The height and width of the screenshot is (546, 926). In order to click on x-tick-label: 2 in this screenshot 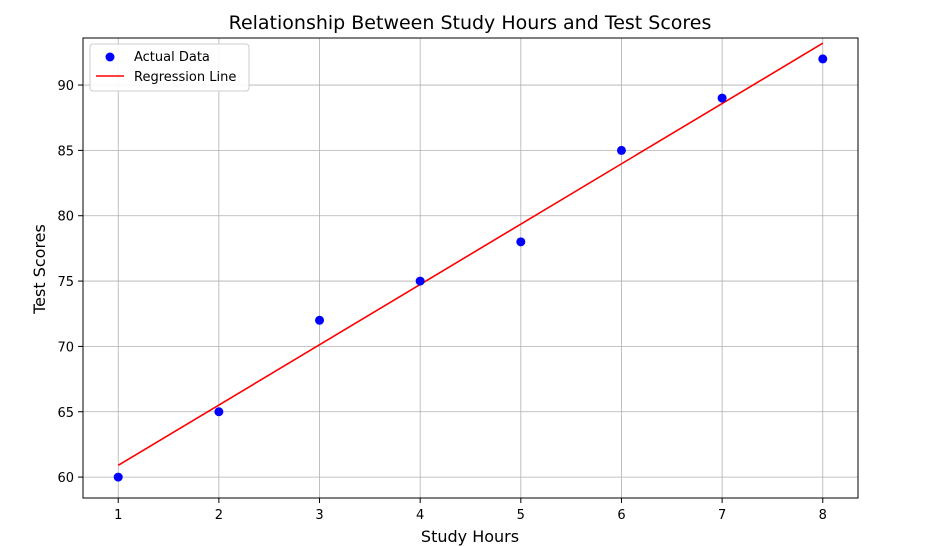, I will do `click(219, 515)`.